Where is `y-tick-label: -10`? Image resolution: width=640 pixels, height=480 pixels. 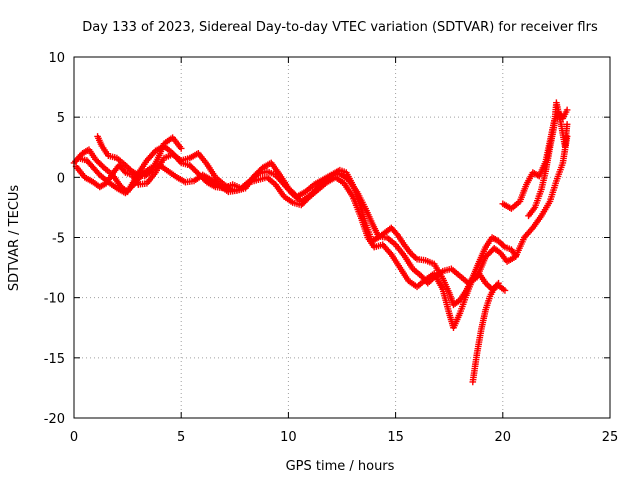
y-tick-label: -10 is located at coordinates (54, 299).